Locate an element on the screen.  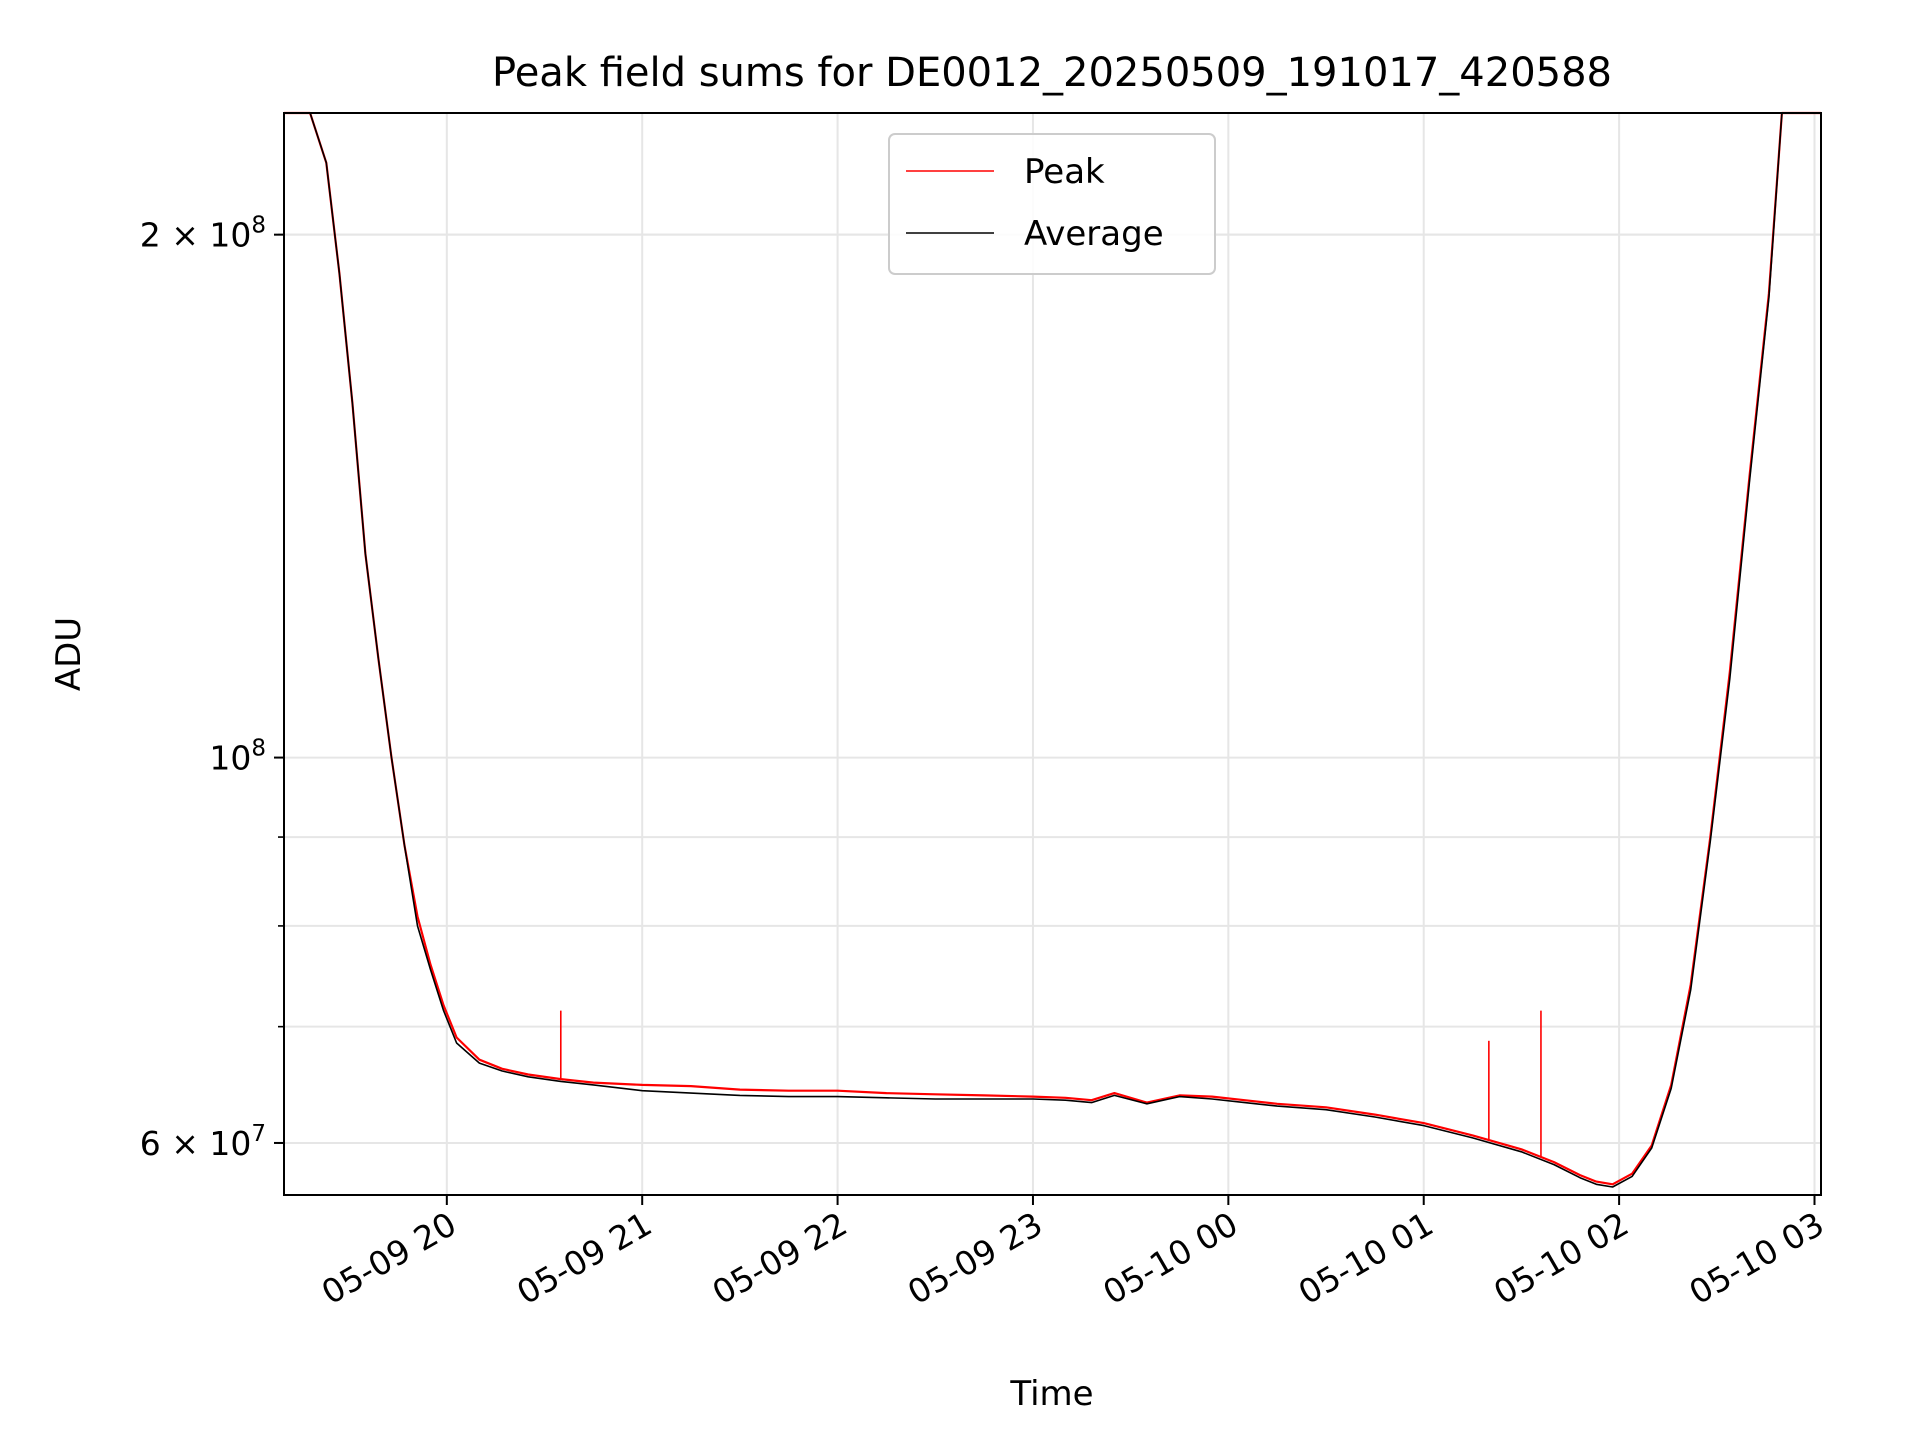
y-axis-ticks: 2 × 108 108 6 × 107 is located at coordinates (212, 688).